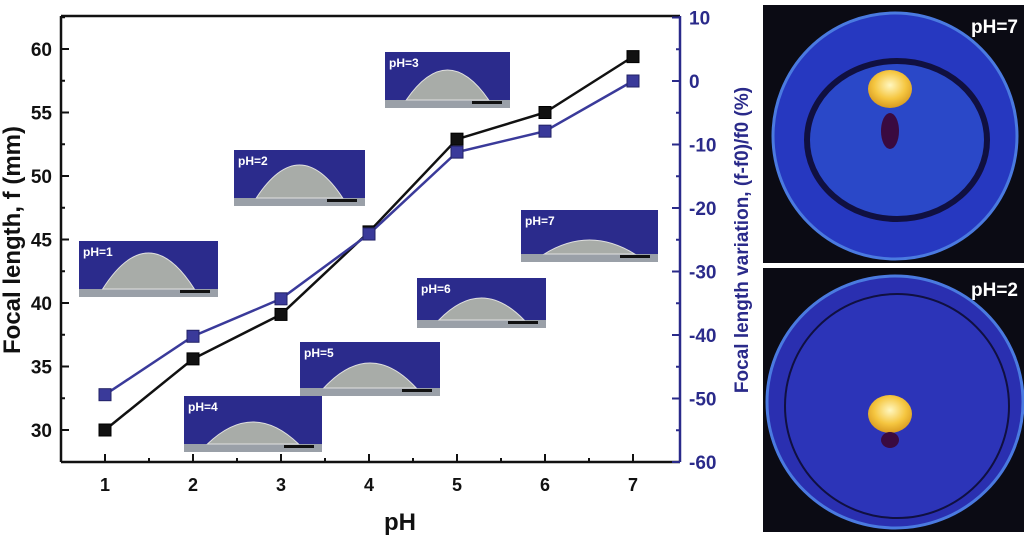 The height and width of the screenshot is (541, 1024). I want to click on photo-label: pH=2, so click(994, 290).